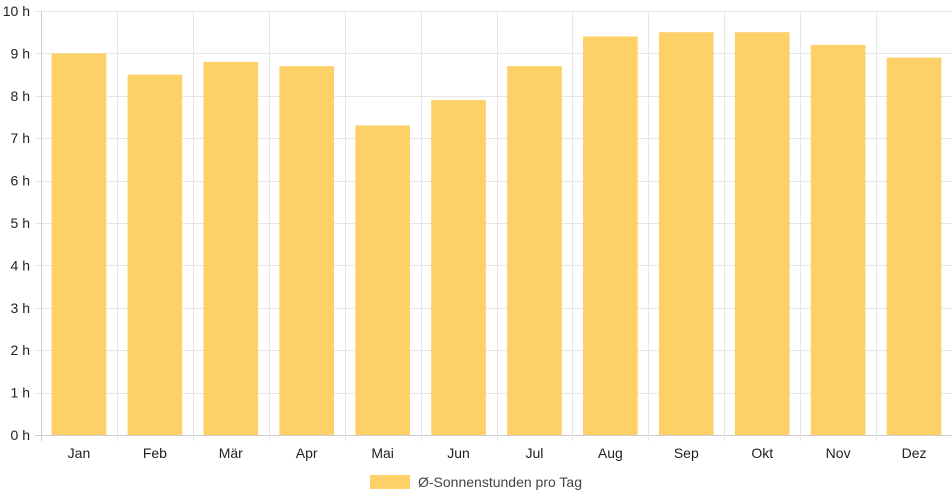  I want to click on bar-aug, so click(610, 235).